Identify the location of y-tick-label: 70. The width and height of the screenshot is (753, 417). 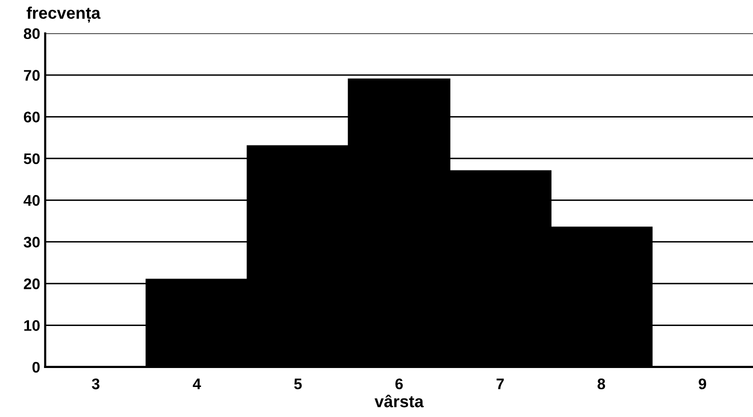
(32, 75).